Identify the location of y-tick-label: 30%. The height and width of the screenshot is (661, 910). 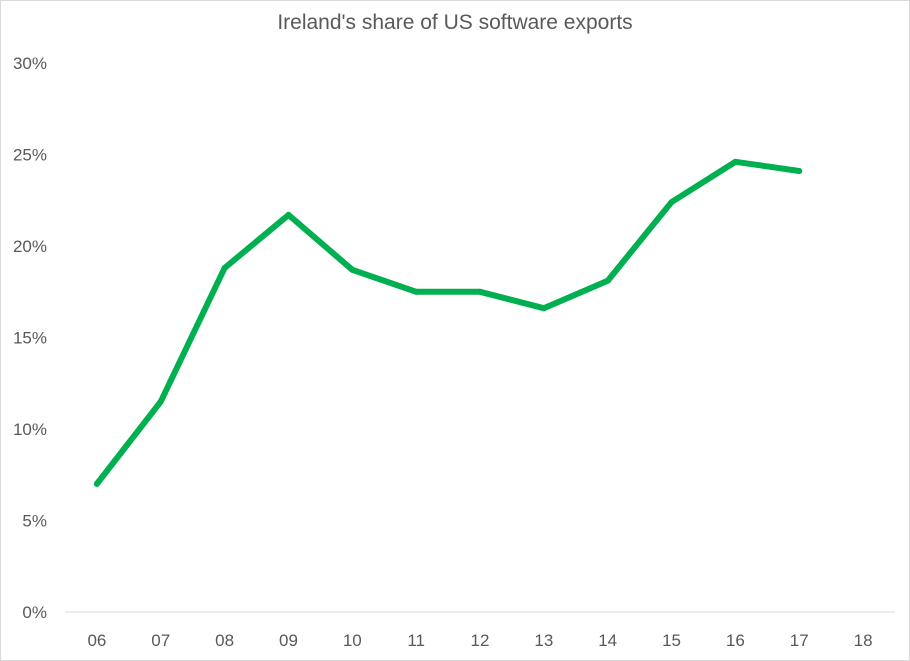
(30, 63).